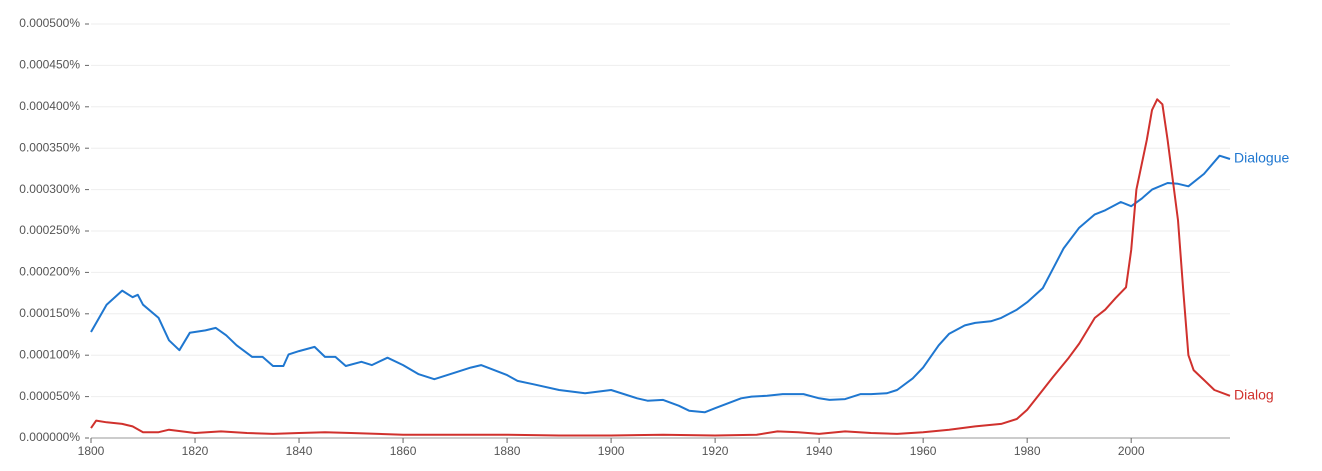  What do you see at coordinates (49, 147) in the screenshot?
I see `y-tick-label: 0.000350%` at bounding box center [49, 147].